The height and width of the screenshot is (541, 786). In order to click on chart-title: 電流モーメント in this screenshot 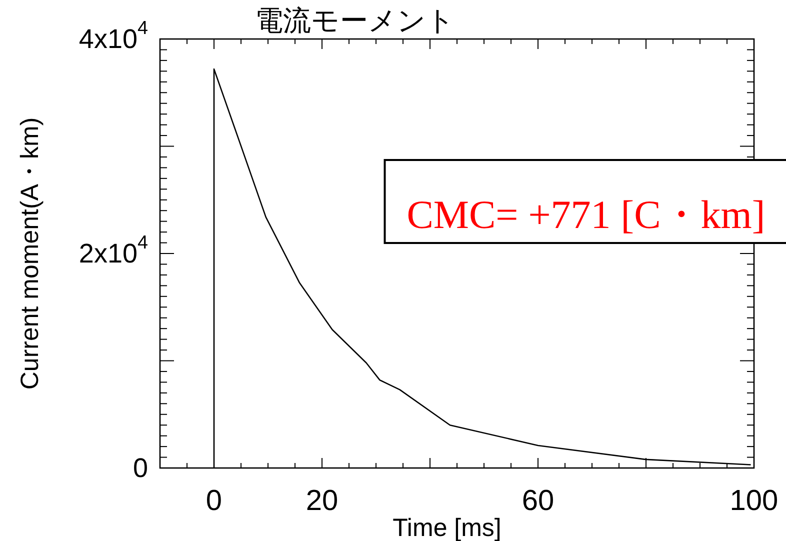, I will do `click(355, 20)`.